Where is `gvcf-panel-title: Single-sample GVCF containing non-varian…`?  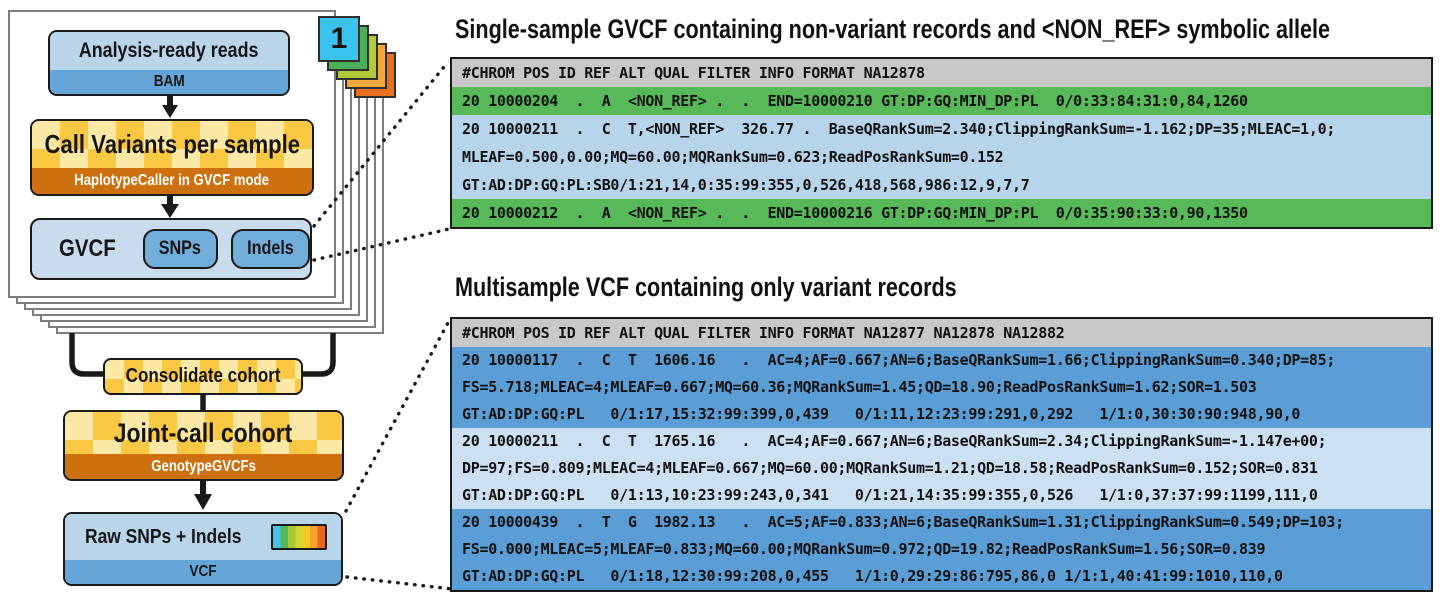
gvcf-panel-title: Single-sample GVCF containing non-varian… is located at coordinates (893, 29).